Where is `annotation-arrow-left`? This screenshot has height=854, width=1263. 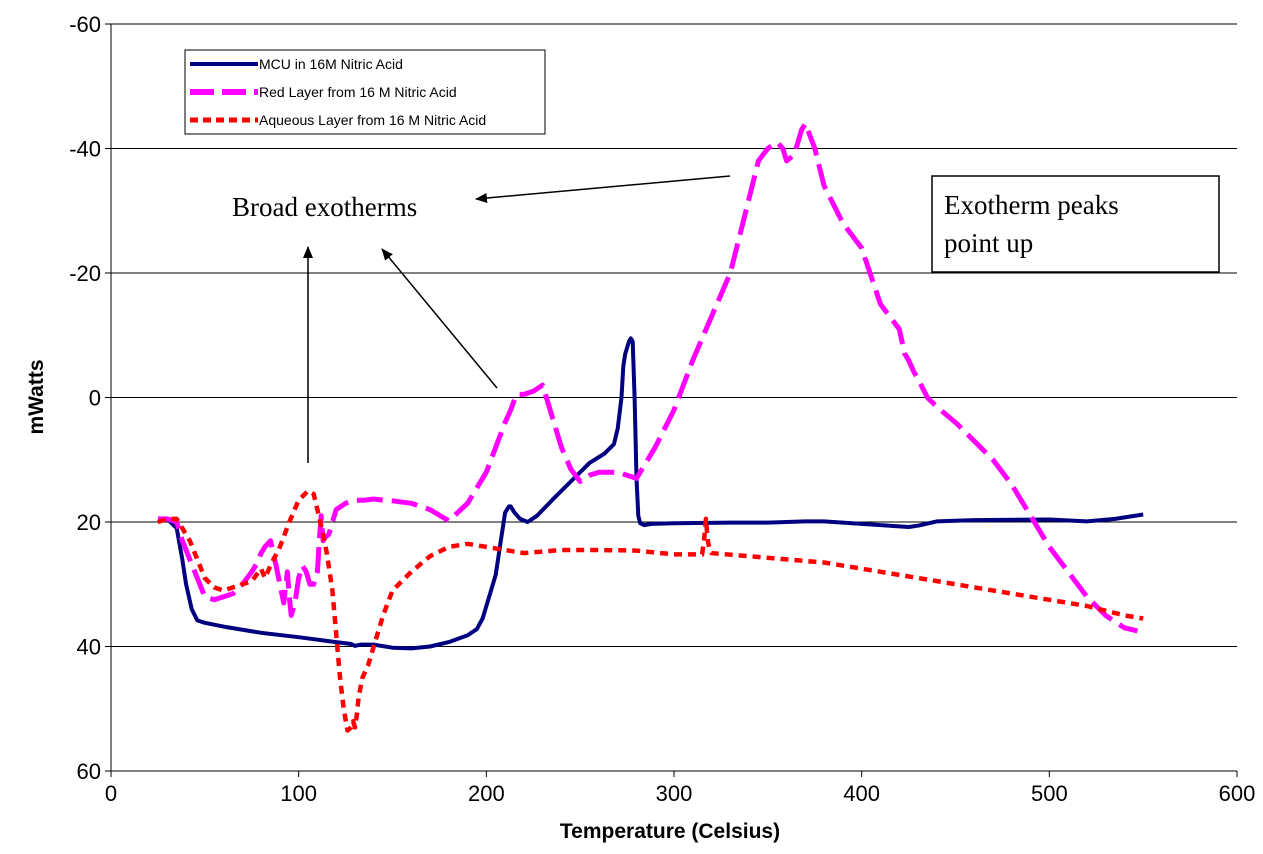
annotation-arrow-left is located at coordinates (603, 189).